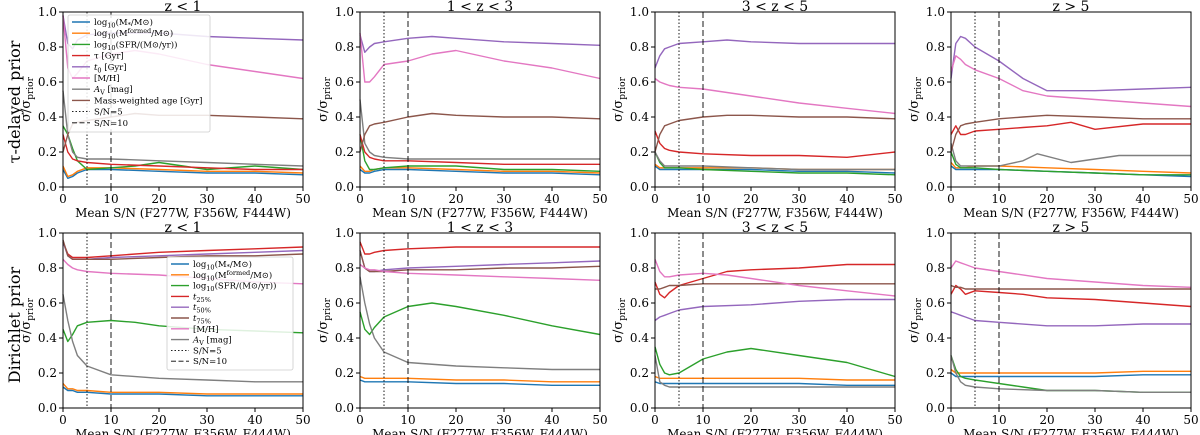 The width and height of the screenshot is (1200, 435). What do you see at coordinates (133, 34) in the screenshot?
I see `legend-label: log10(Mformed/M⊙)` at bounding box center [133, 34].